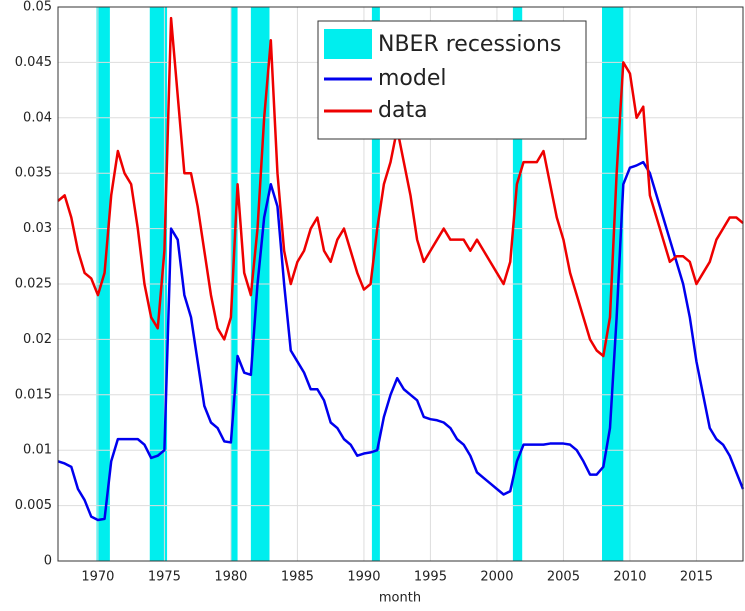 The width and height of the screenshot is (745, 611). Describe the element at coordinates (563, 577) in the screenshot. I see `x-tick-label: 2005` at that location.